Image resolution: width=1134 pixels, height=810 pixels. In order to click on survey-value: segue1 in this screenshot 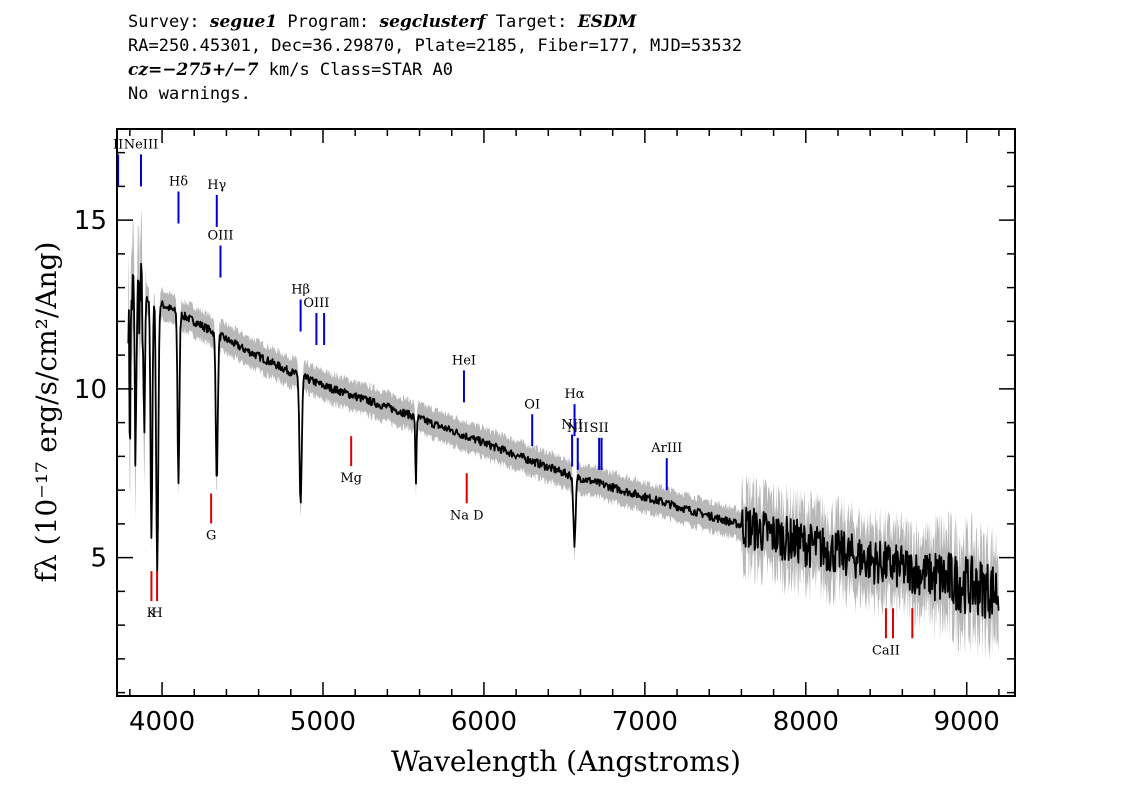, I will do `click(243, 22)`.